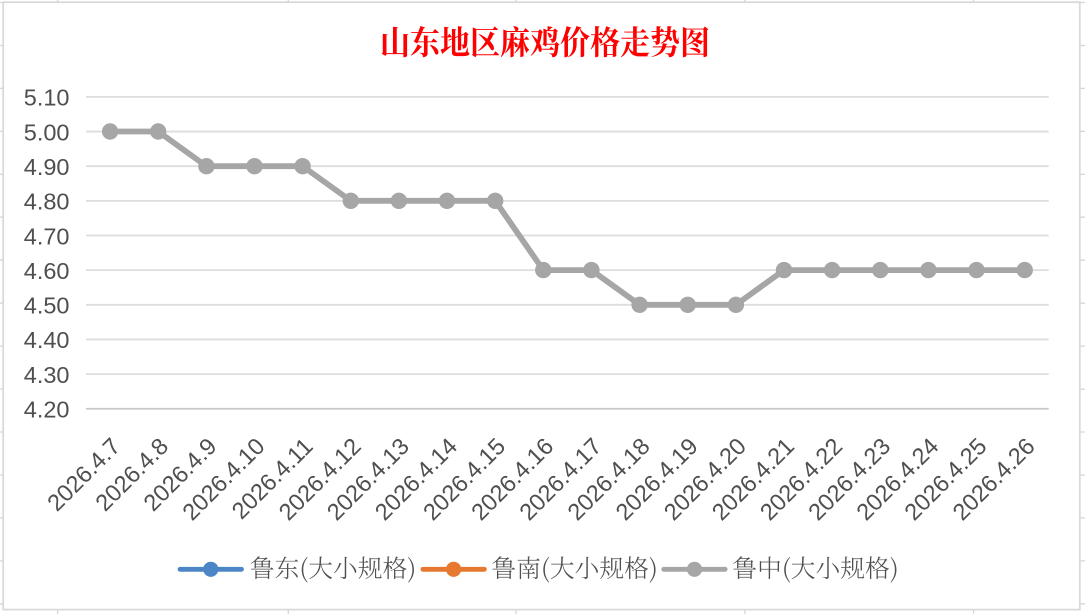 The height and width of the screenshot is (614, 1085). Describe the element at coordinates (47, 375) in the screenshot. I see `svg-text: 4.30` at that location.